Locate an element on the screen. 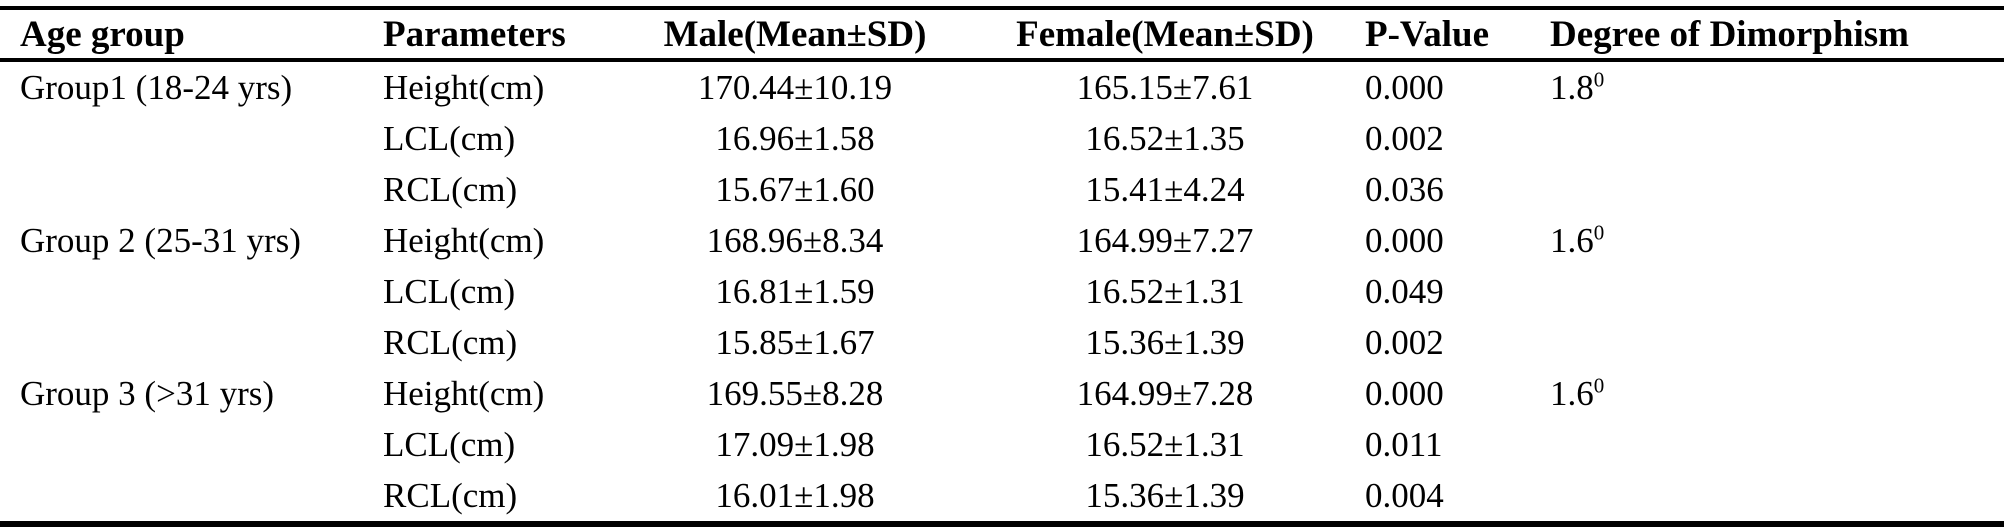  table-row: LCL(cm) 16.81±1.59 16.52±1.31 0.049 is located at coordinates (1002, 291).